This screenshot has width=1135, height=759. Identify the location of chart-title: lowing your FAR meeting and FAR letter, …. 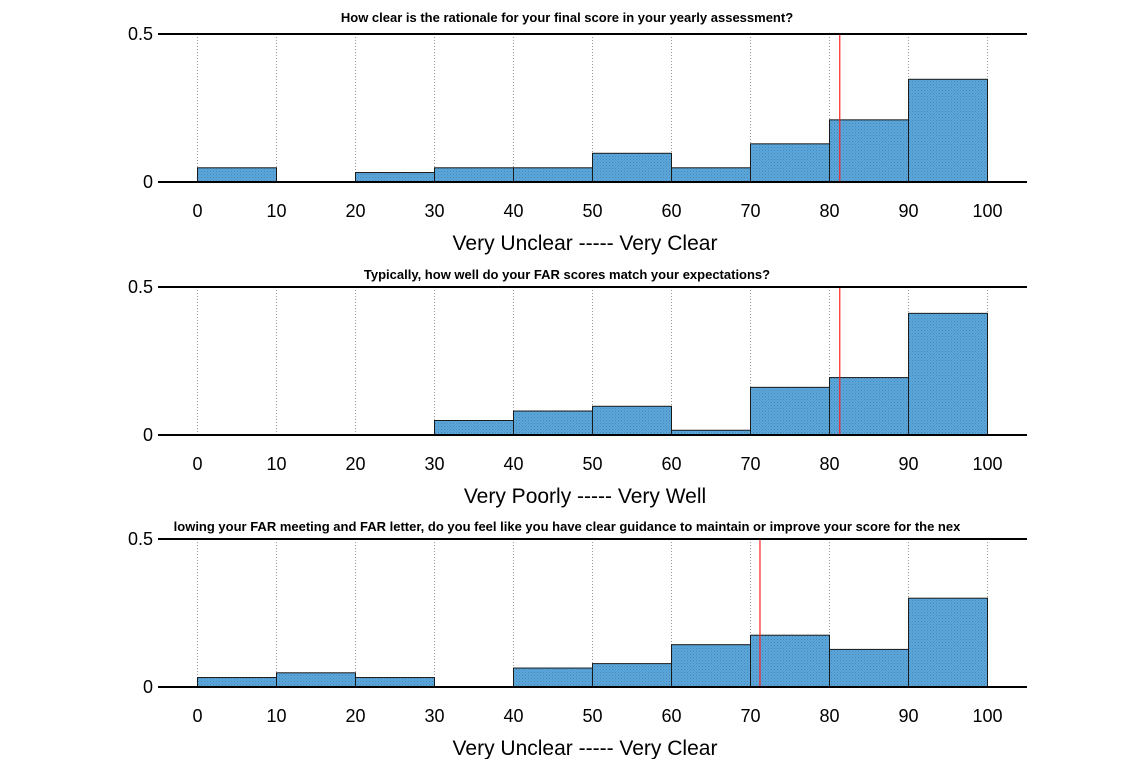
(567, 526).